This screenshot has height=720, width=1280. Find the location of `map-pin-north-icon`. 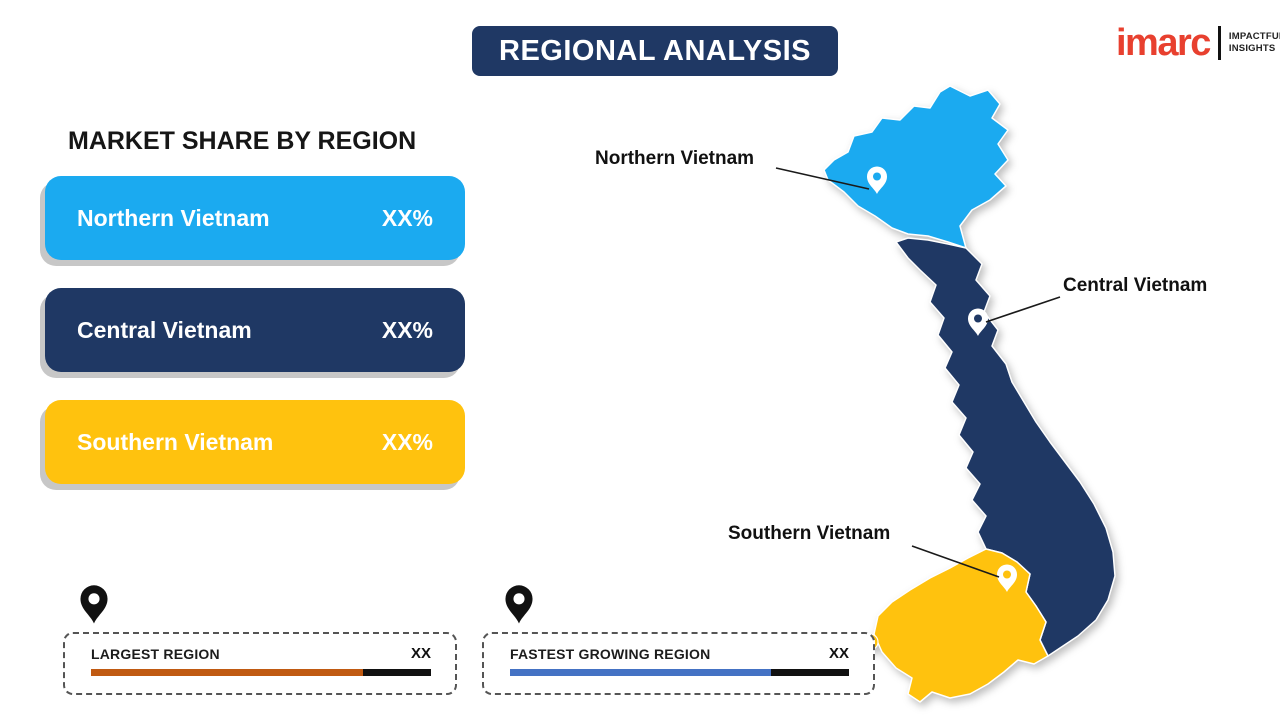

map-pin-north-icon is located at coordinates (877, 180).